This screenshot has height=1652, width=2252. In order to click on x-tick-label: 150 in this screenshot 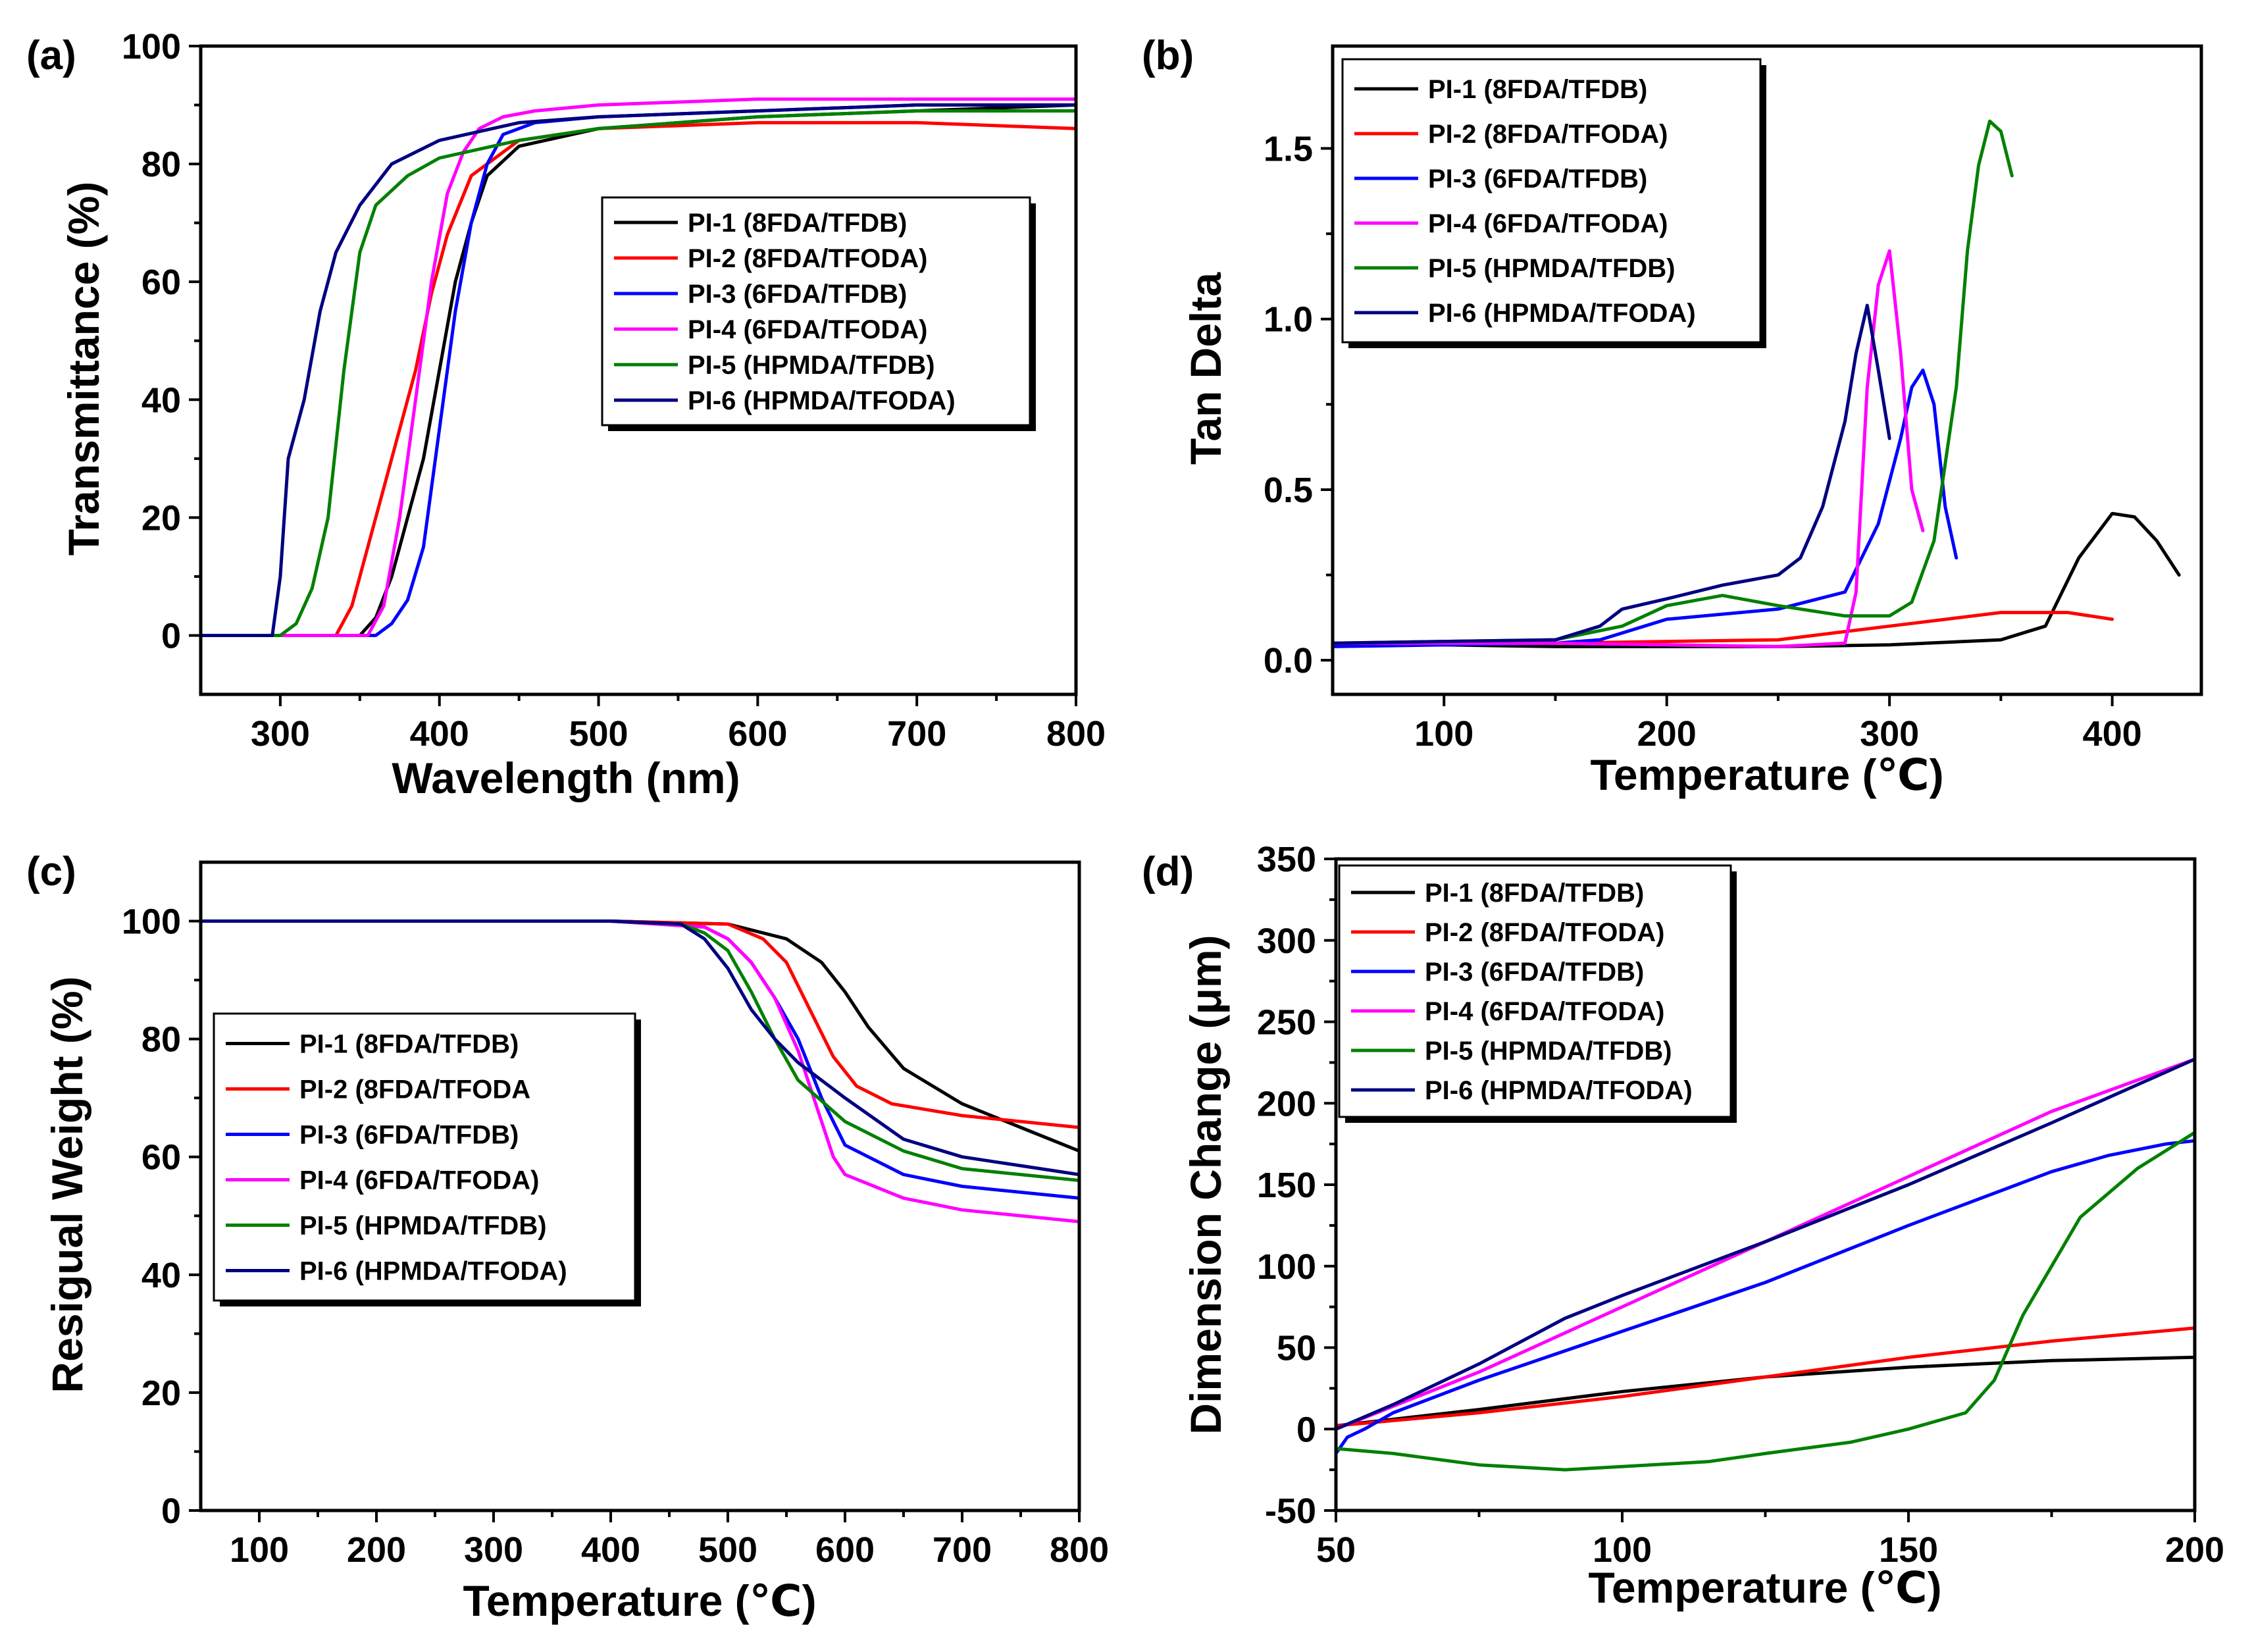, I will do `click(1908, 1550)`.